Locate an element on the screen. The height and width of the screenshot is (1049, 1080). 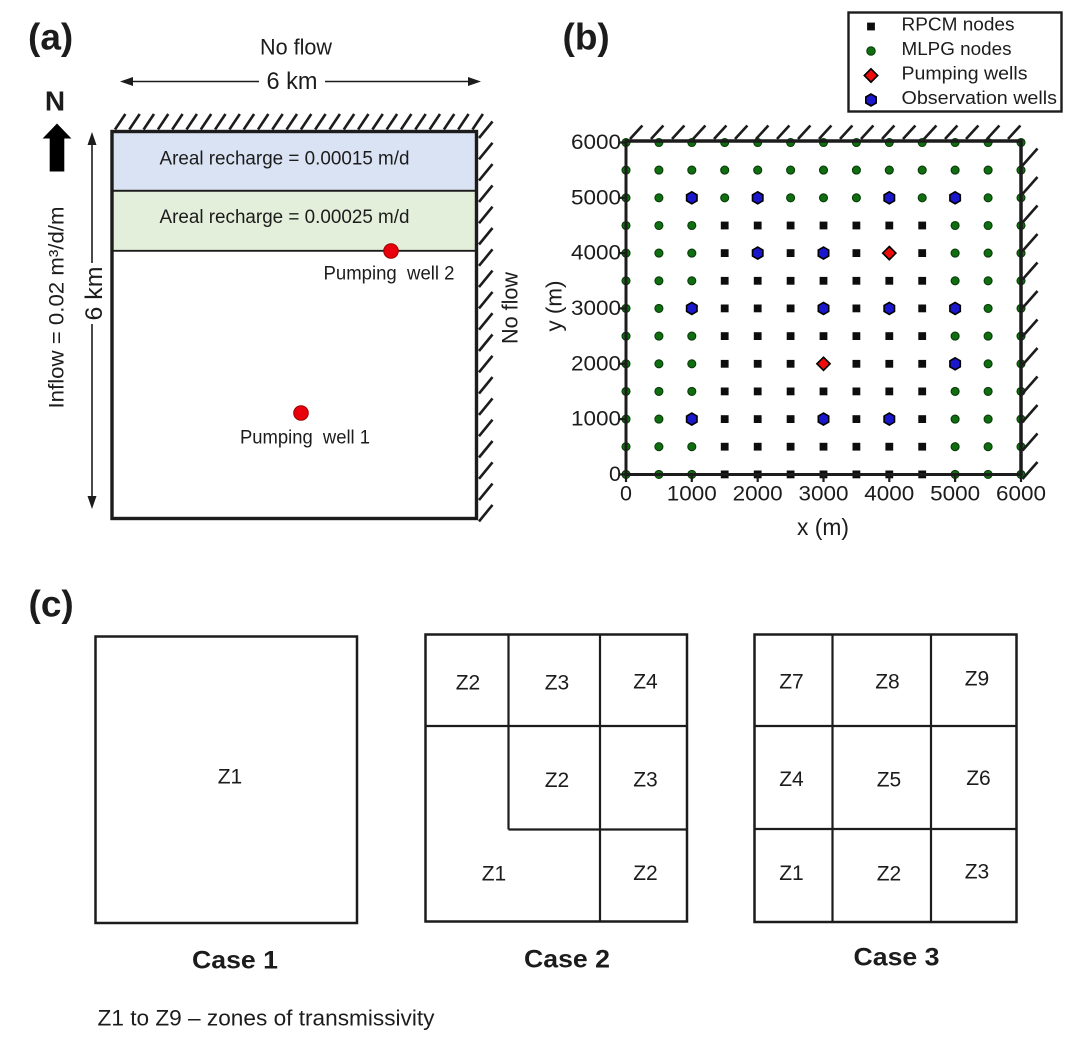
svg-text: Areal recharge = 0.00025 m/d is located at coordinates (285, 217).